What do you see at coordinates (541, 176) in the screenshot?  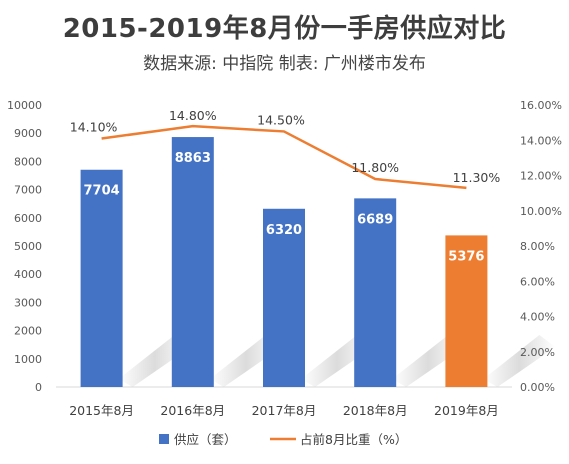 I see `right-tick-label: 12.00%` at bounding box center [541, 176].